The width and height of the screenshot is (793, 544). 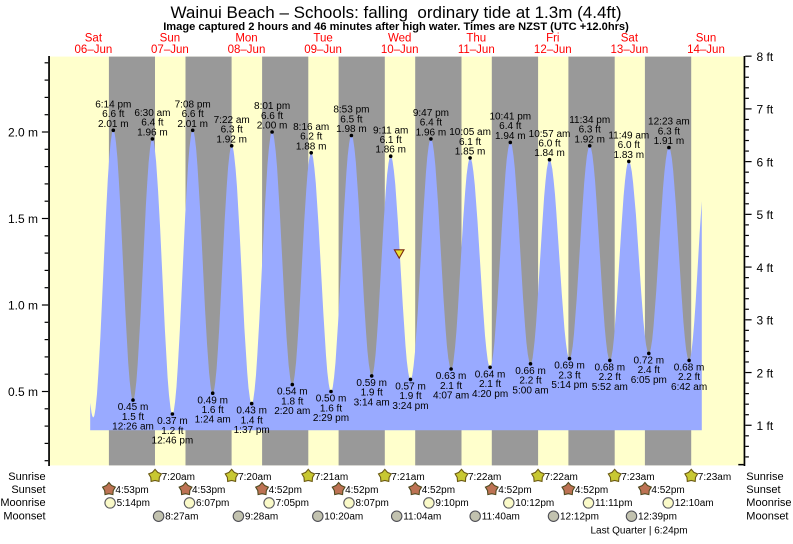 I want to click on svg-text: Moonset, so click(x=24, y=517).